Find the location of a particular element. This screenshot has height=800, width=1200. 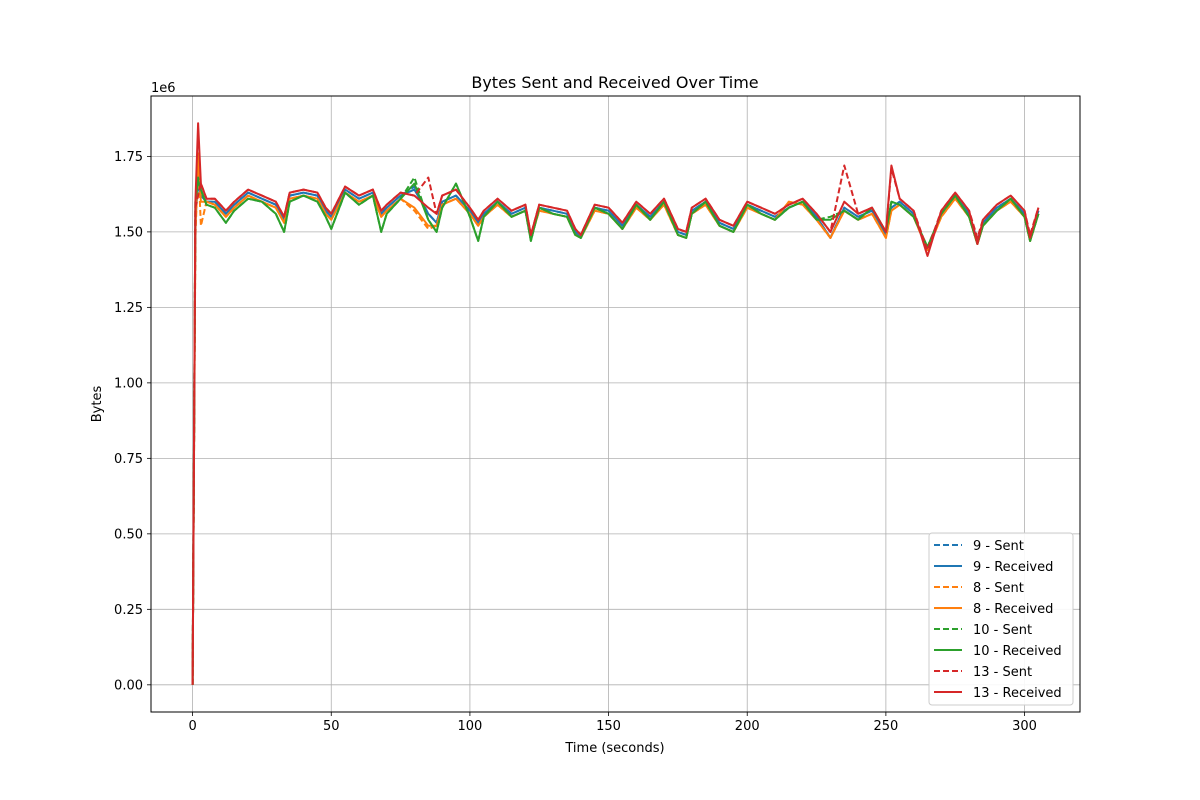

x-tick-label: 300 is located at coordinates (1024, 726).